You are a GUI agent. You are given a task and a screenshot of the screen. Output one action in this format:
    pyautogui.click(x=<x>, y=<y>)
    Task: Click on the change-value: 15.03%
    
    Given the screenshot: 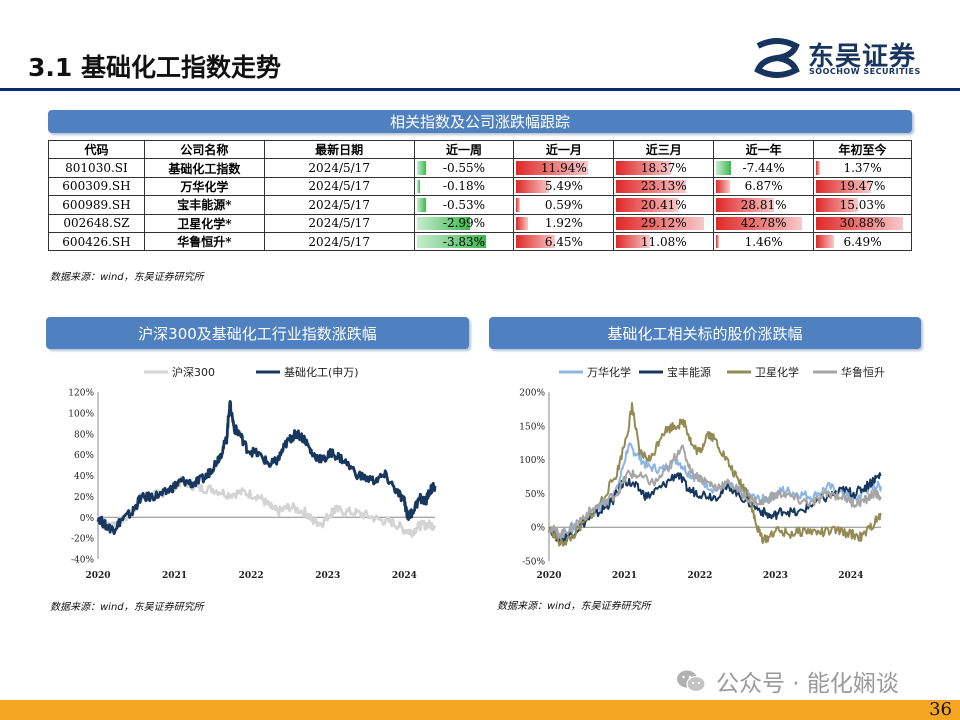 What is the action you would take?
    pyautogui.click(x=862, y=204)
    